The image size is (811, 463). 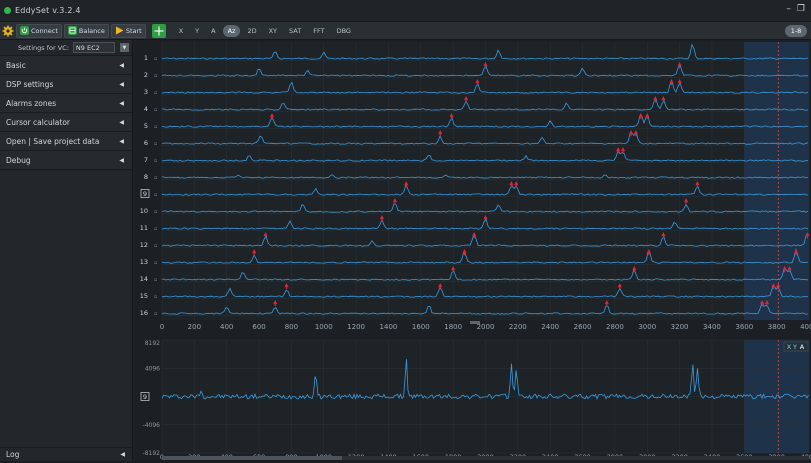 I want to click on start-button: Start, so click(x=128, y=30).